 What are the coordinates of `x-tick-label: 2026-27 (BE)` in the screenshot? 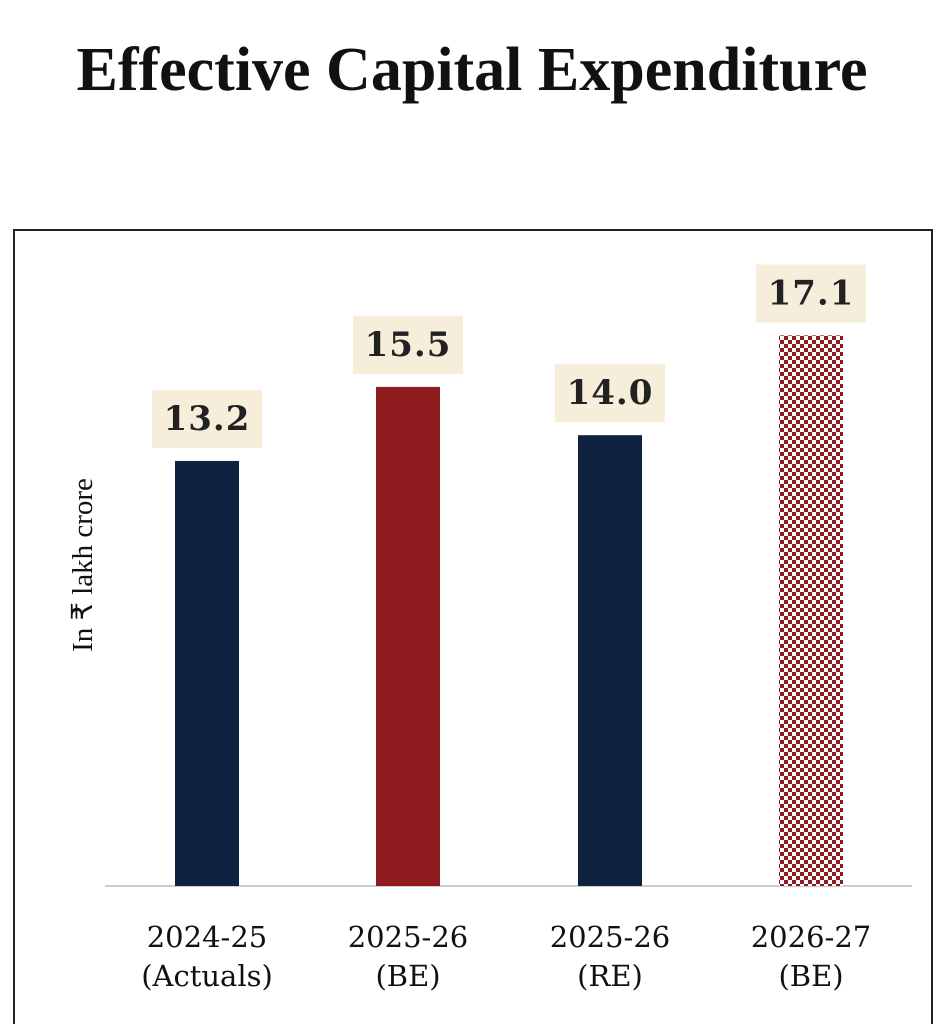 It's located at (811, 956).